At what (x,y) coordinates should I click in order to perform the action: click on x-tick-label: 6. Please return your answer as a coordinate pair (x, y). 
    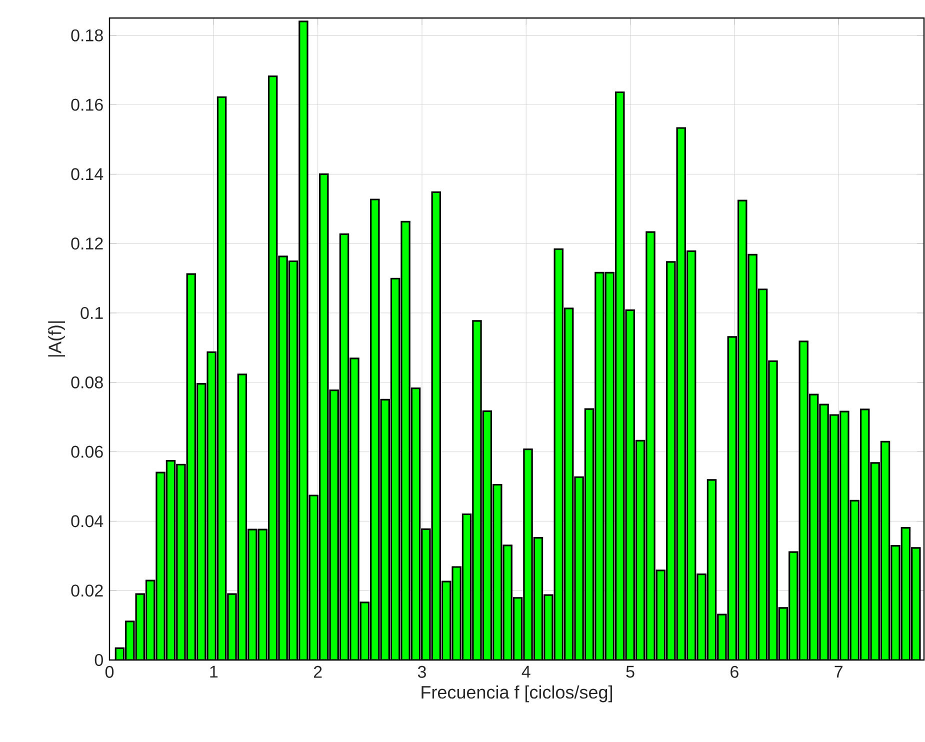
    Looking at the image, I should click on (734, 672).